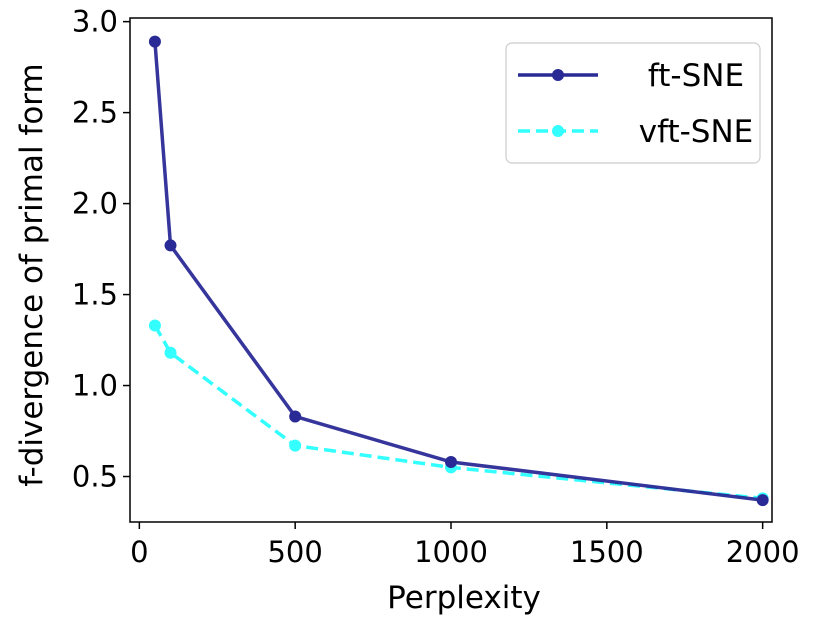 The width and height of the screenshot is (830, 630). What do you see at coordinates (95, 22) in the screenshot?
I see `y-tick-label: 3.0` at bounding box center [95, 22].